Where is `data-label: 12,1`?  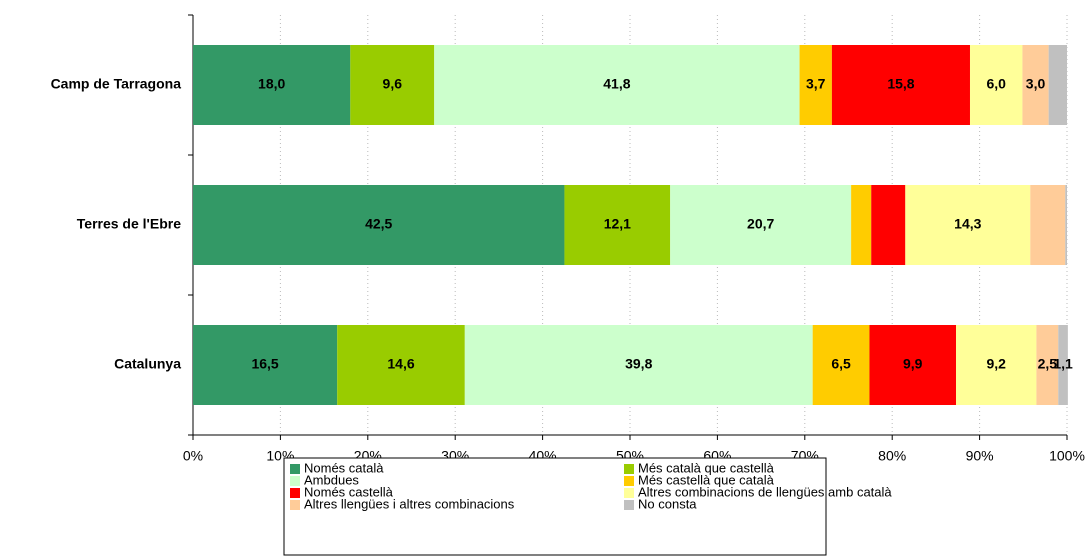
data-label: 12,1 is located at coordinates (617, 224).